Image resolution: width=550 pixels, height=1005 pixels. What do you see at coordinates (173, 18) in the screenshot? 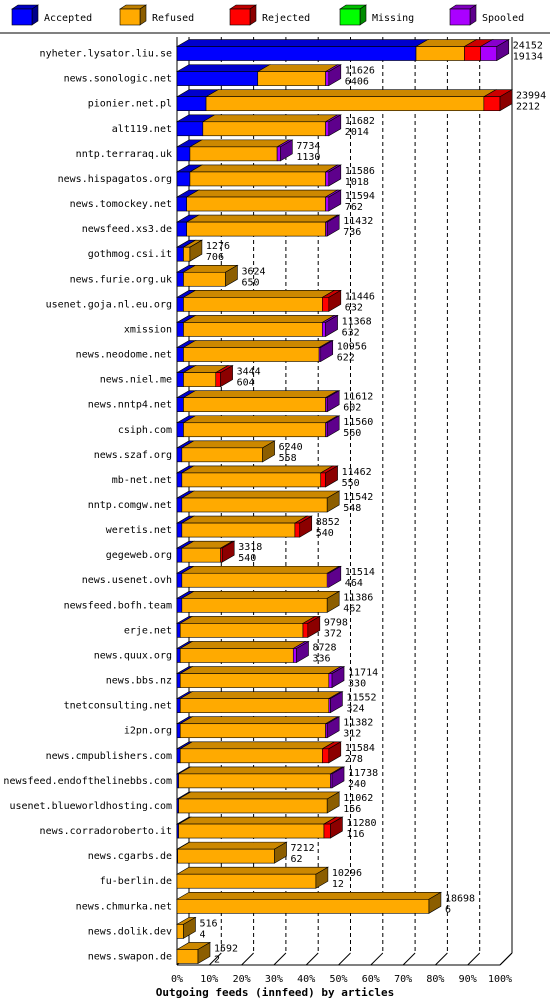
I see `legend-label-1: Refused` at bounding box center [173, 18].